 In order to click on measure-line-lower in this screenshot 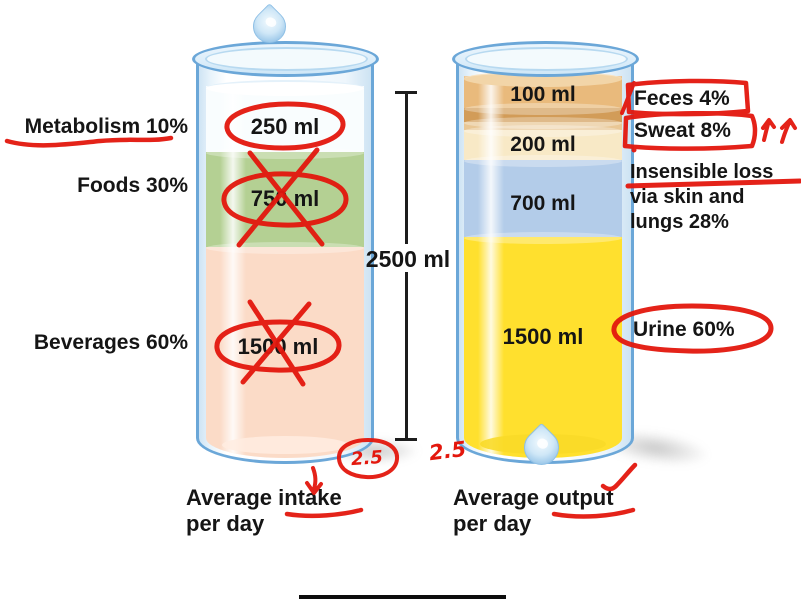, I will do `click(406, 355)`.